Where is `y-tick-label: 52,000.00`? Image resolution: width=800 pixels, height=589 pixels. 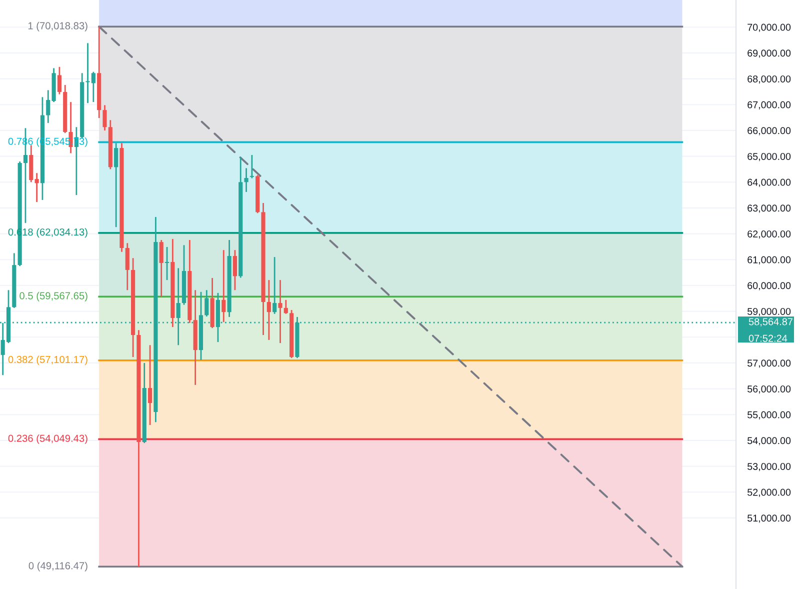 y-tick-label: 52,000.00 is located at coordinates (769, 492).